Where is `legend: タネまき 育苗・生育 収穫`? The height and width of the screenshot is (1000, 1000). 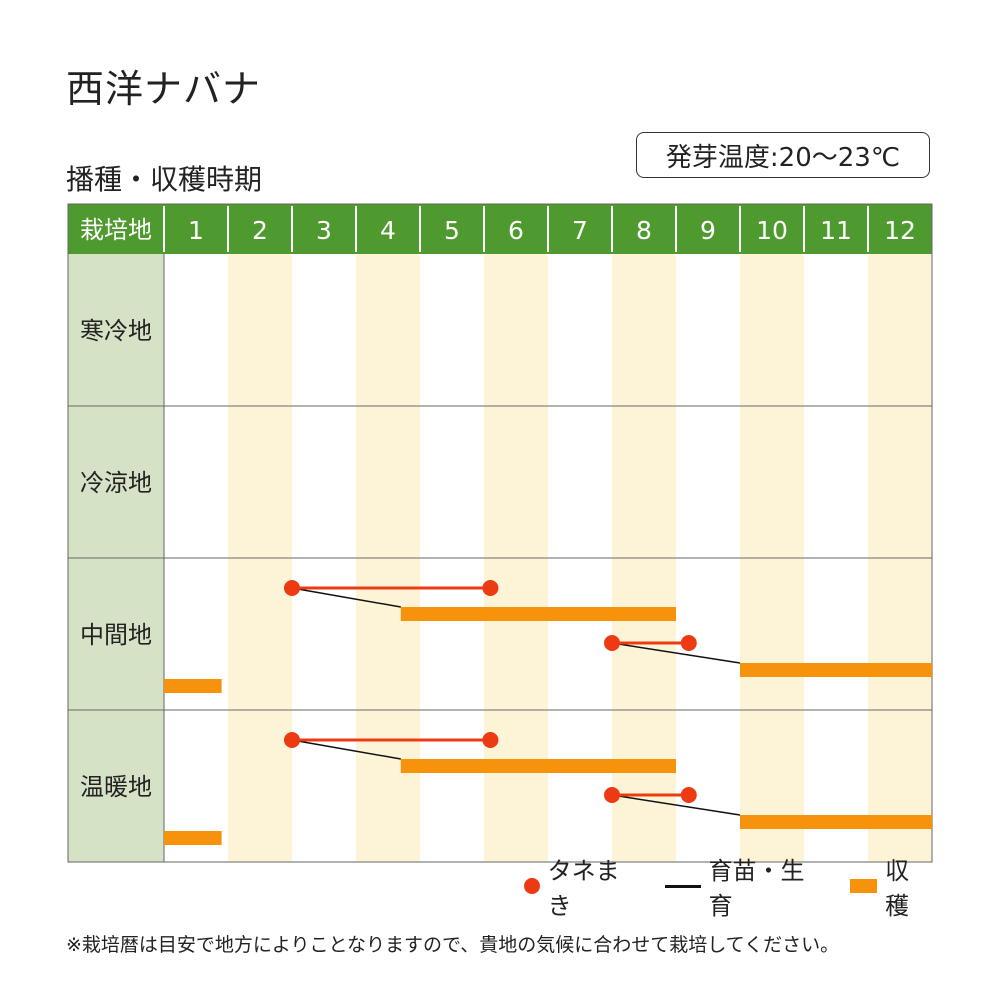 legend: タネまき 育苗・生育 収穫 is located at coordinates (716, 888).